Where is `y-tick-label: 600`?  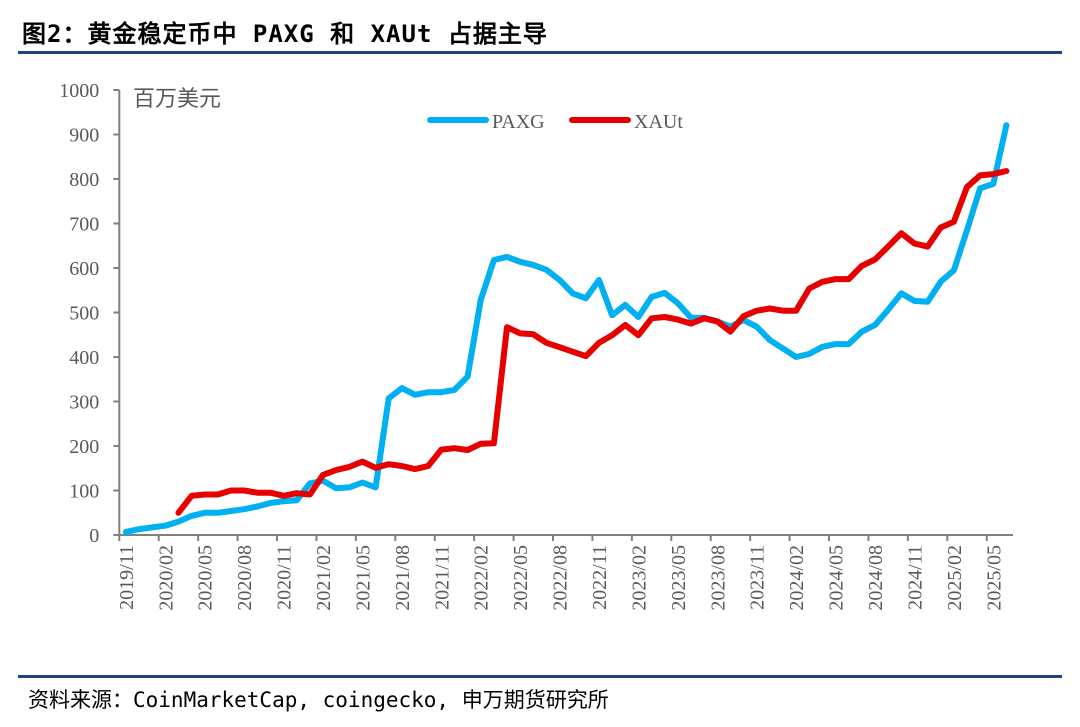 y-tick-label: 600 is located at coordinates (84, 269).